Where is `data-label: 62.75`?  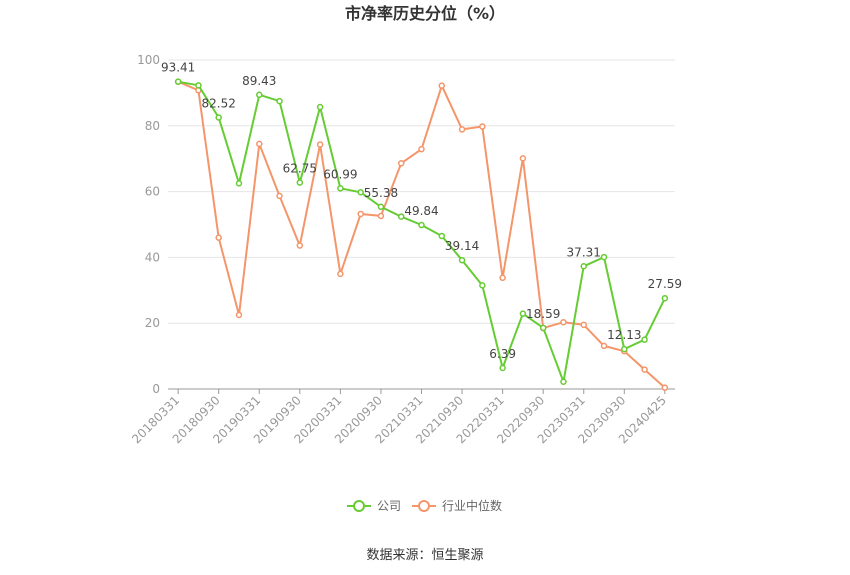
data-label: 62.75 is located at coordinates (300, 169).